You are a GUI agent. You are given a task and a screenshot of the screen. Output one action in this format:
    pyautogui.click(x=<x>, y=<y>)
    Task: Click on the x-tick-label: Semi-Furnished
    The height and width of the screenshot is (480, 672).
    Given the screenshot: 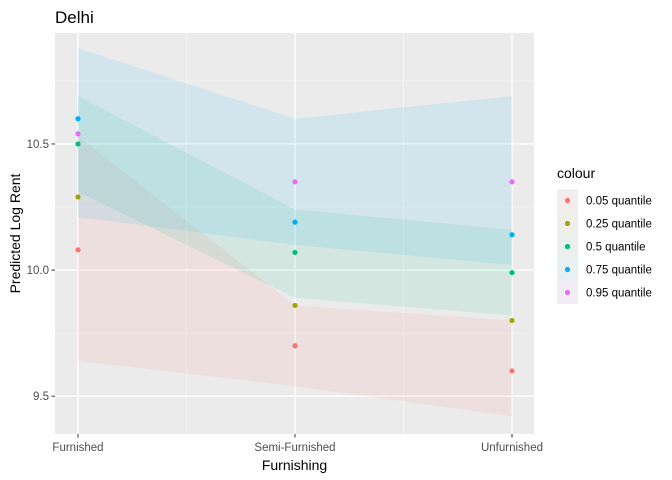 What is the action you would take?
    pyautogui.click(x=294, y=448)
    